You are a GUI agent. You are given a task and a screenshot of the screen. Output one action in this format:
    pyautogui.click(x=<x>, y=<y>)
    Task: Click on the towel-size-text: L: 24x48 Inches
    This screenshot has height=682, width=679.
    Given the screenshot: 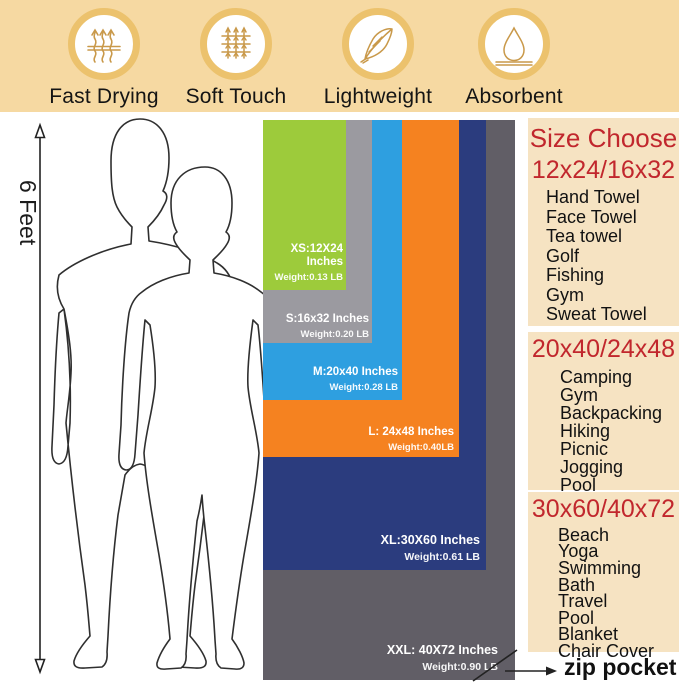 What is the action you would take?
    pyautogui.click(x=411, y=431)
    